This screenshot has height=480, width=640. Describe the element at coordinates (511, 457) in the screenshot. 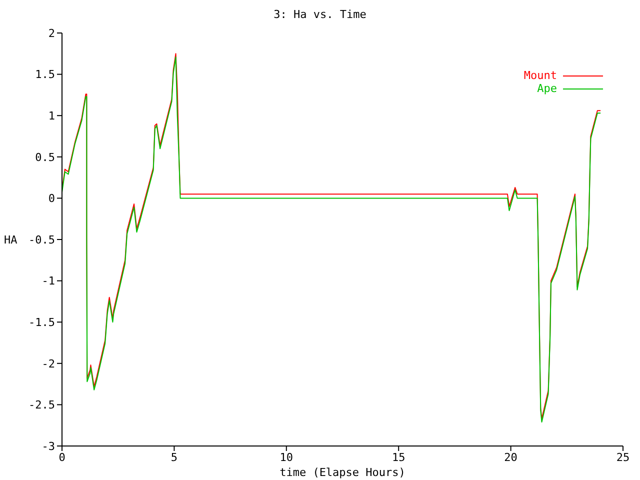

I see `x-tick-label: 20` at that location.